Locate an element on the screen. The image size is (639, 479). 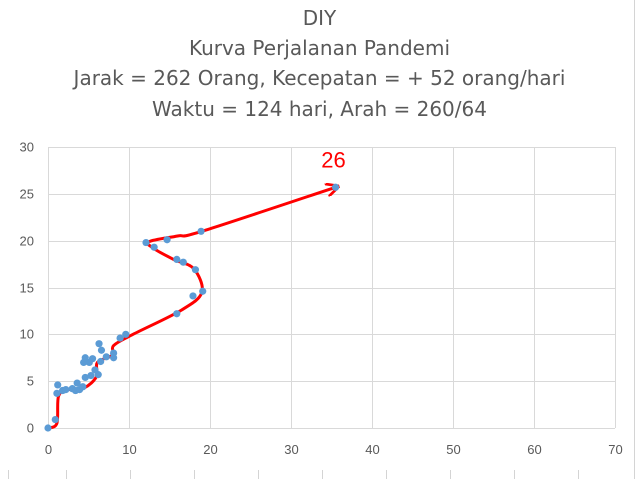
x-tick-label: 20 is located at coordinates (210, 449).